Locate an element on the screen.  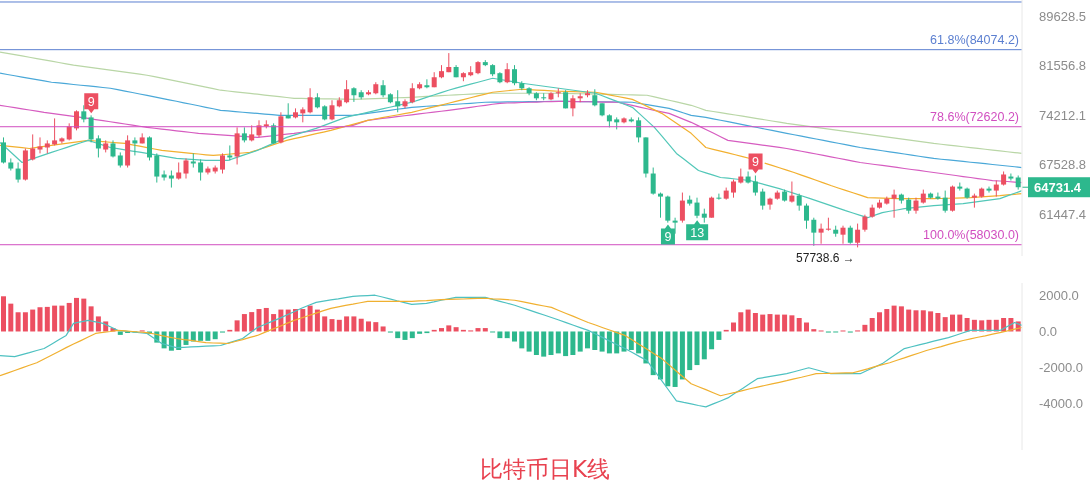
y-tick-label: -4000.0 is located at coordinates (1061, 403).